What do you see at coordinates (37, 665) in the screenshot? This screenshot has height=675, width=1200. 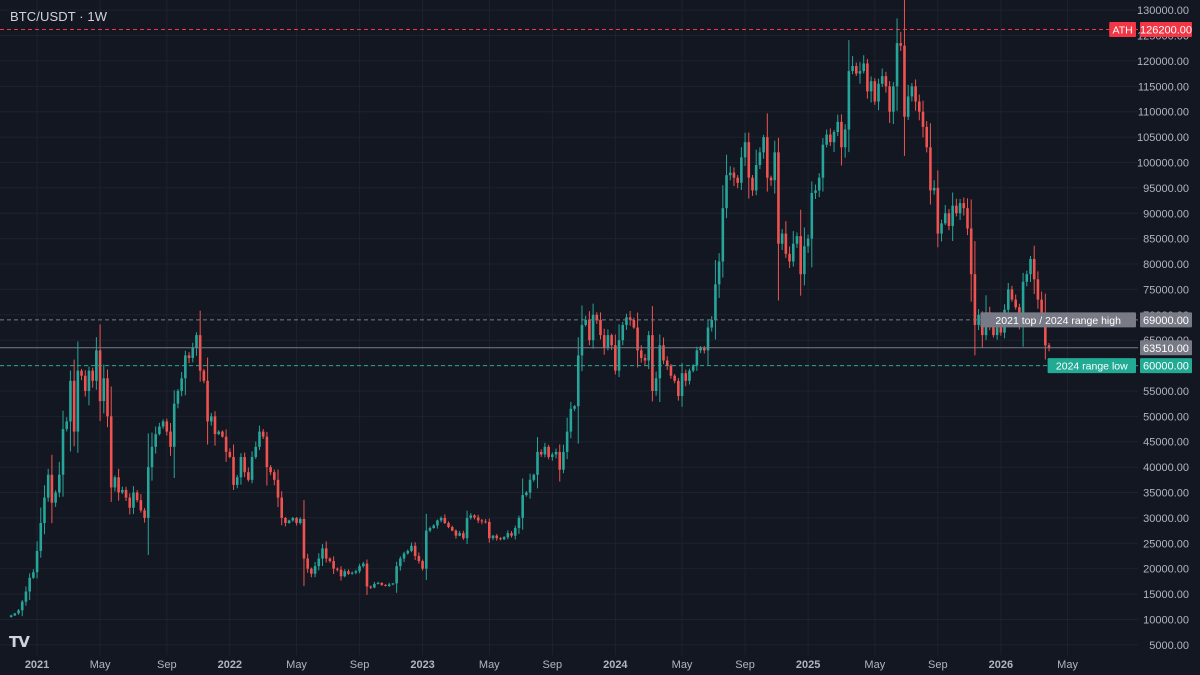 I see `x-tick-label: 2021` at bounding box center [37, 665].